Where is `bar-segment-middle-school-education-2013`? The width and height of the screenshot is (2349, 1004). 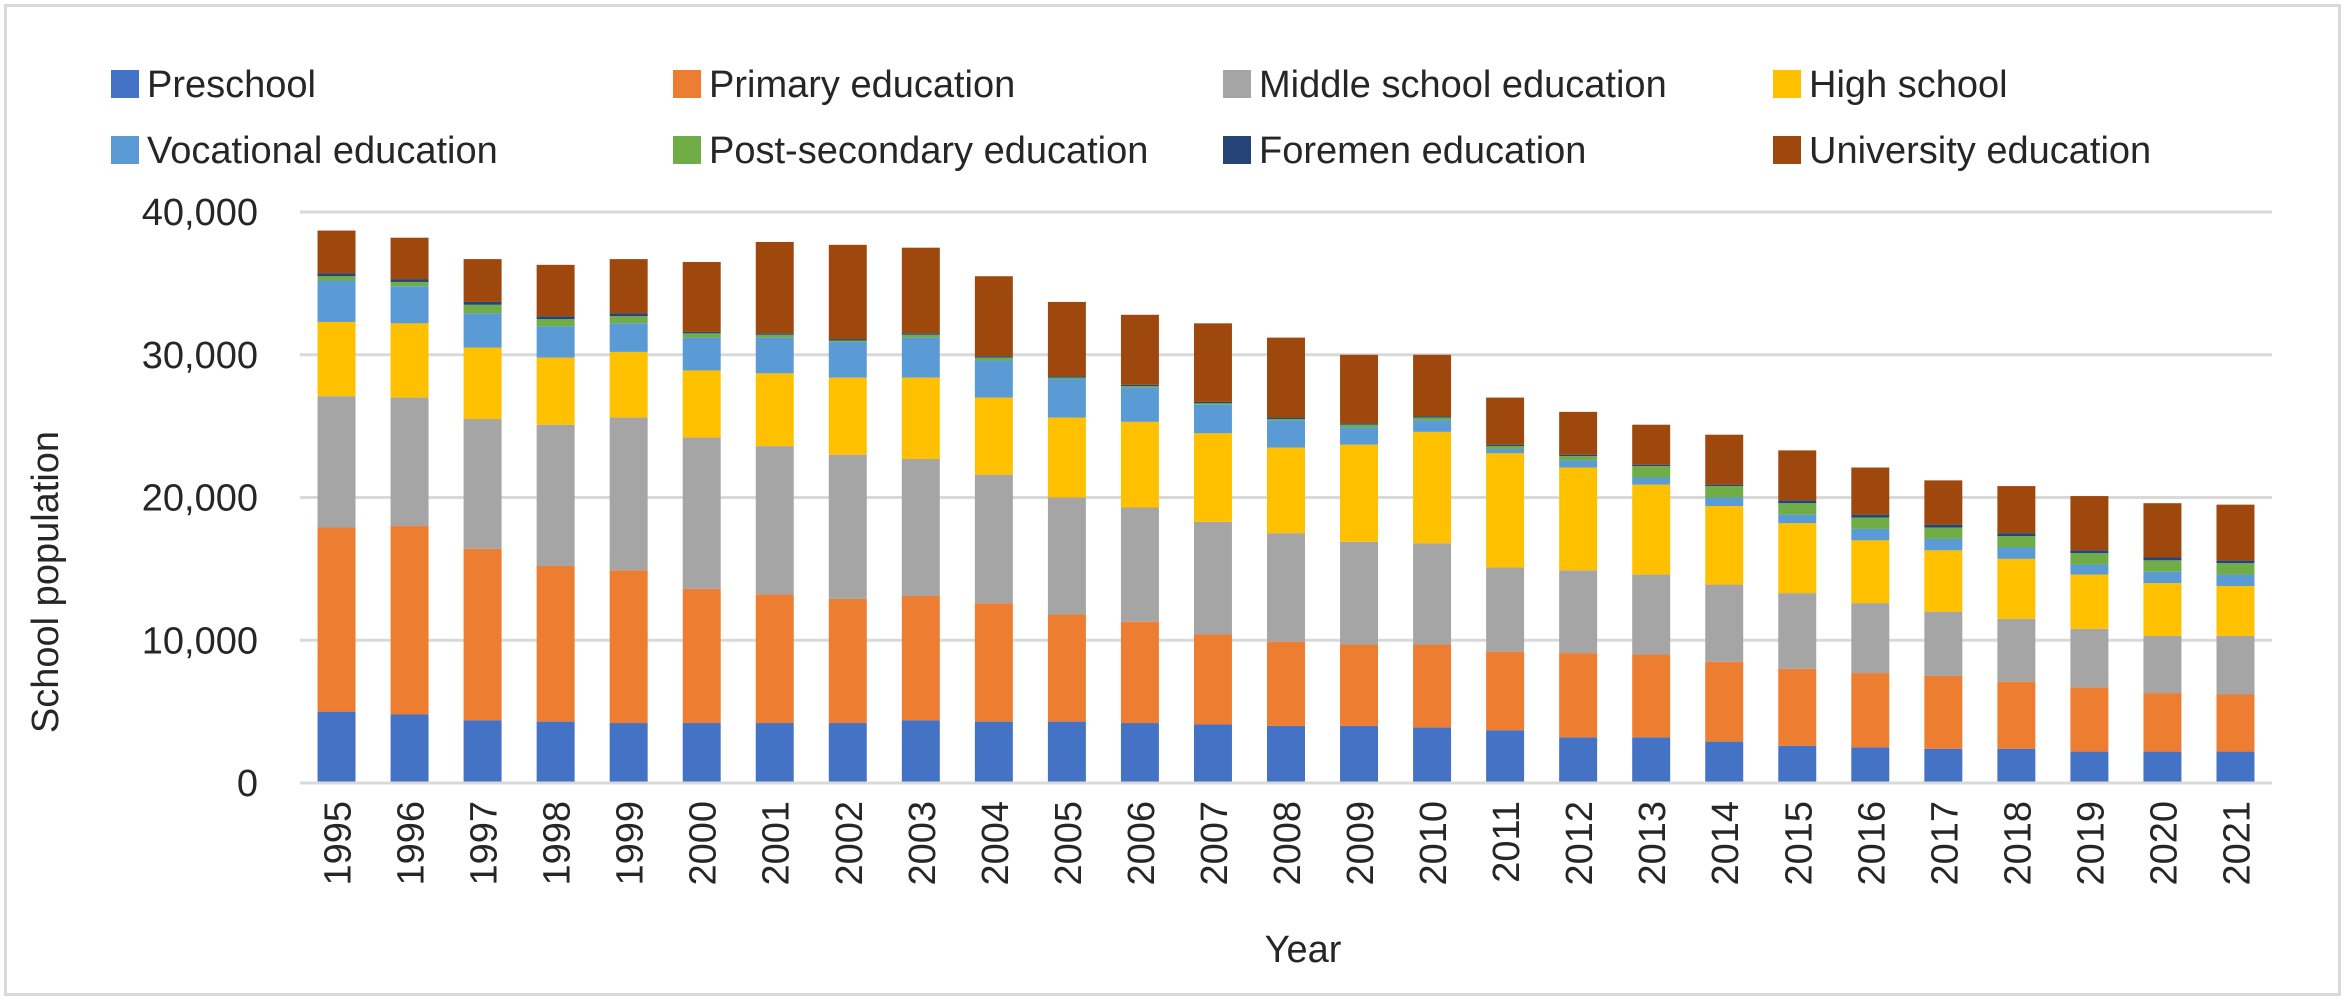 bar-segment-middle-school-education-2013 is located at coordinates (1651, 614).